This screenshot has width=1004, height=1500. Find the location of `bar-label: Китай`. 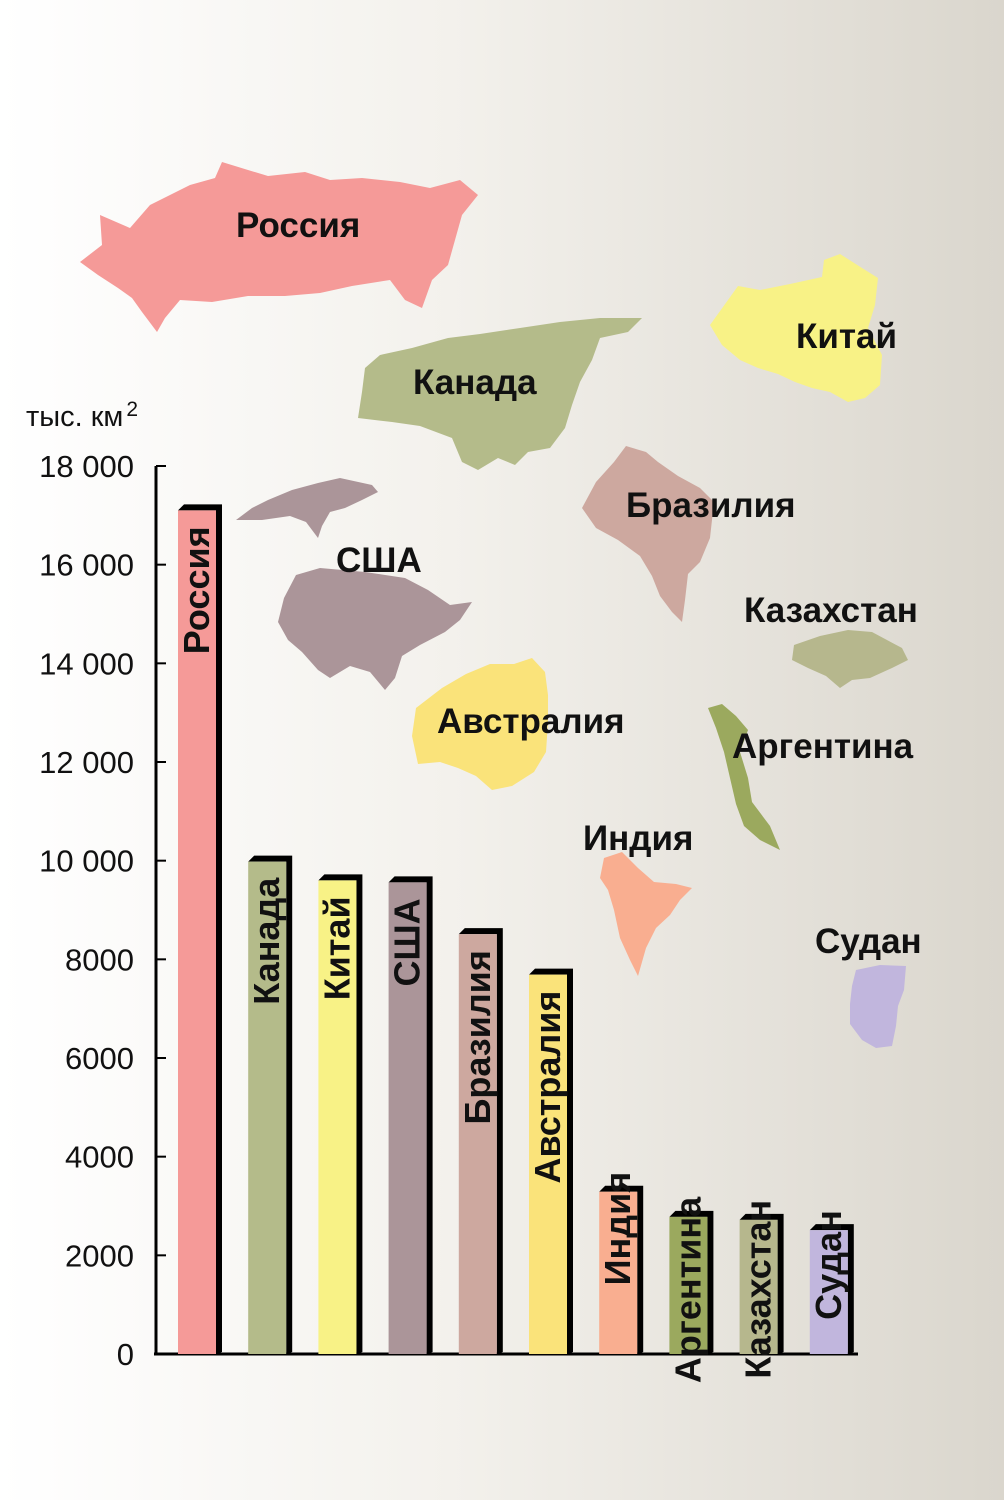

bar-label: Китай is located at coordinates (336, 948).